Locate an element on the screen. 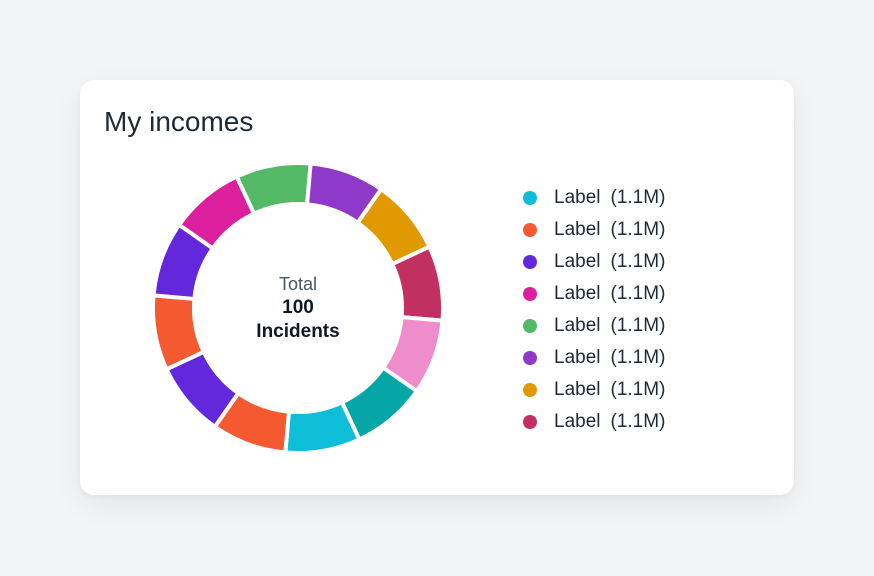 The height and width of the screenshot is (576, 874). card-title: My incomes is located at coordinates (179, 121).